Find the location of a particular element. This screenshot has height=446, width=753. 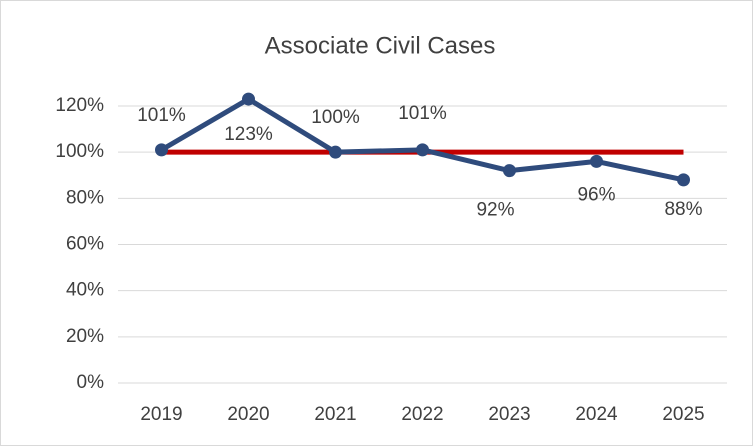

y-tick-label: 80% is located at coordinates (85, 197).